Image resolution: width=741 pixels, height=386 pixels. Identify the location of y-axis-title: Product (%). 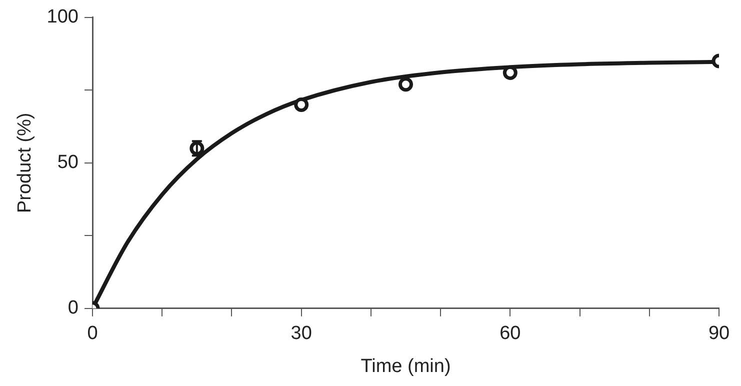
(25, 163).